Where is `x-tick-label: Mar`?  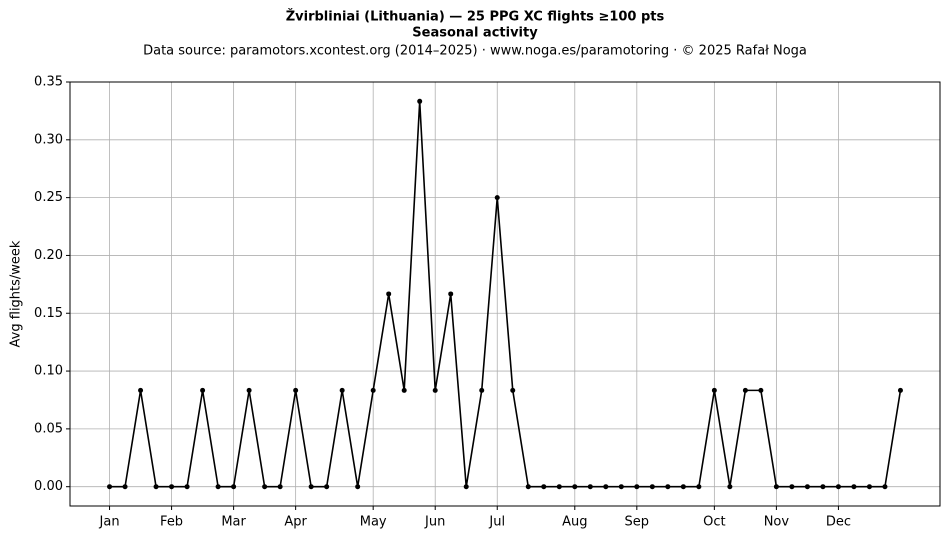 x-tick-label: Mar is located at coordinates (233, 522).